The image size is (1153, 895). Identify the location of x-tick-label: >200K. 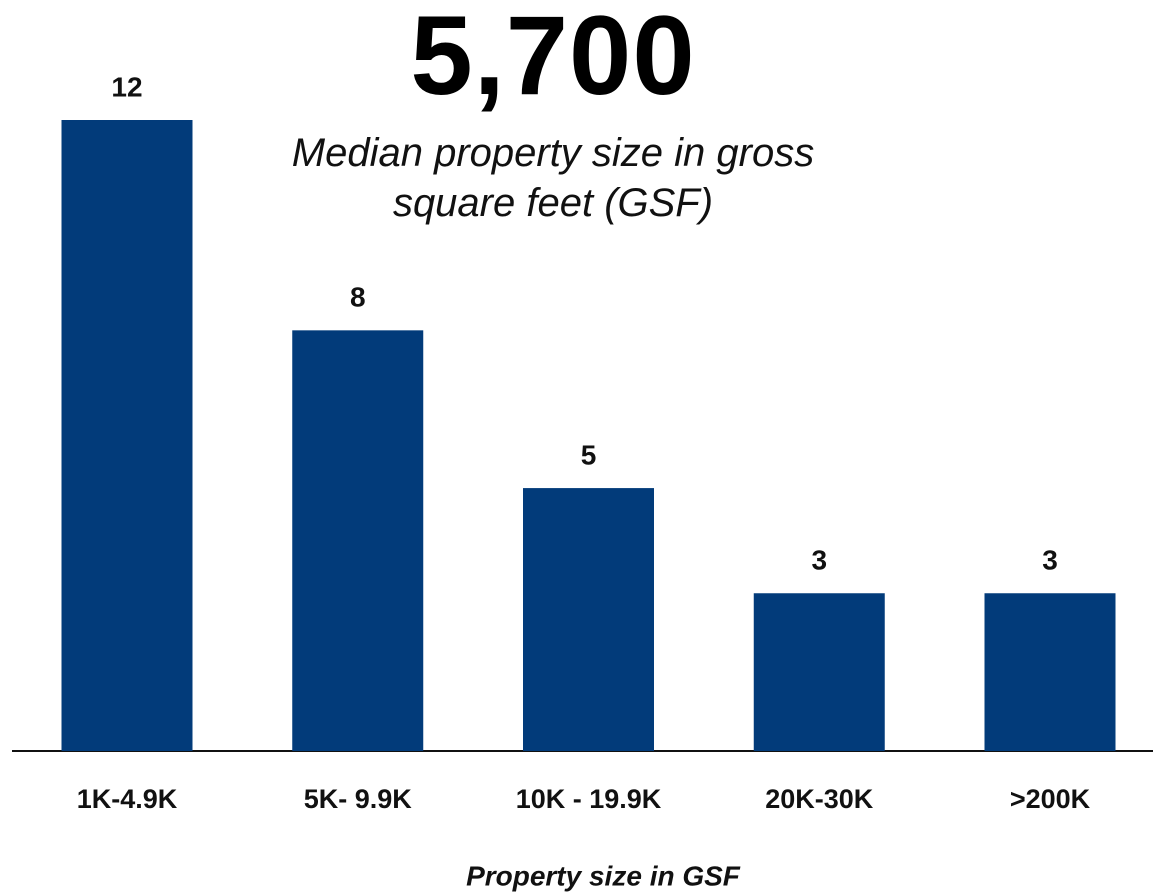
(1050, 799).